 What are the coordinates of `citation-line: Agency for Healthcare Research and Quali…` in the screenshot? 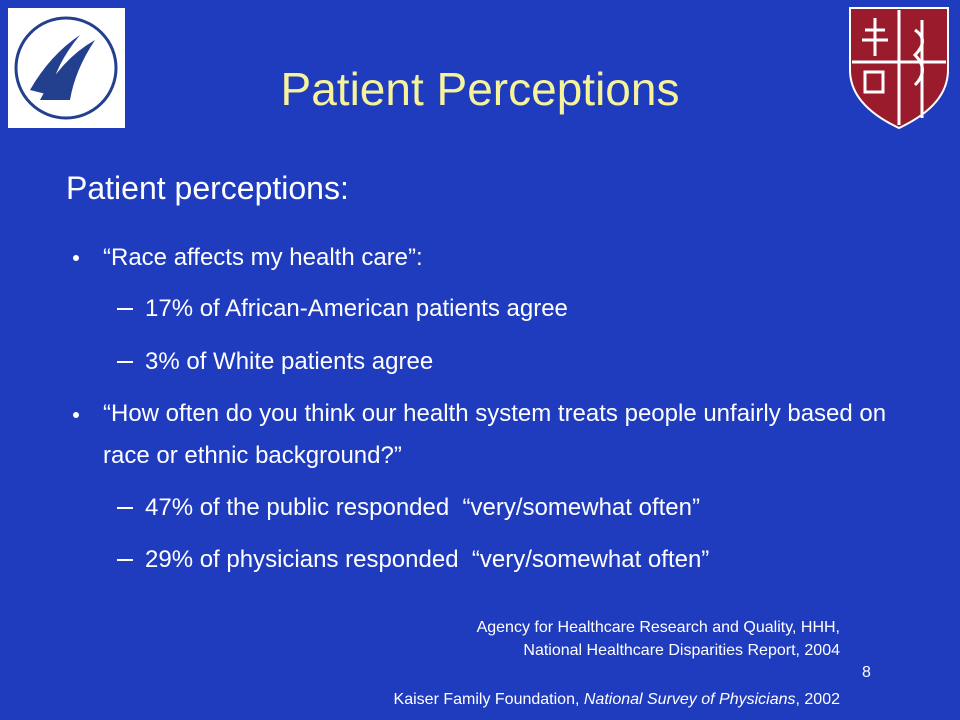 It's located at (658, 627).